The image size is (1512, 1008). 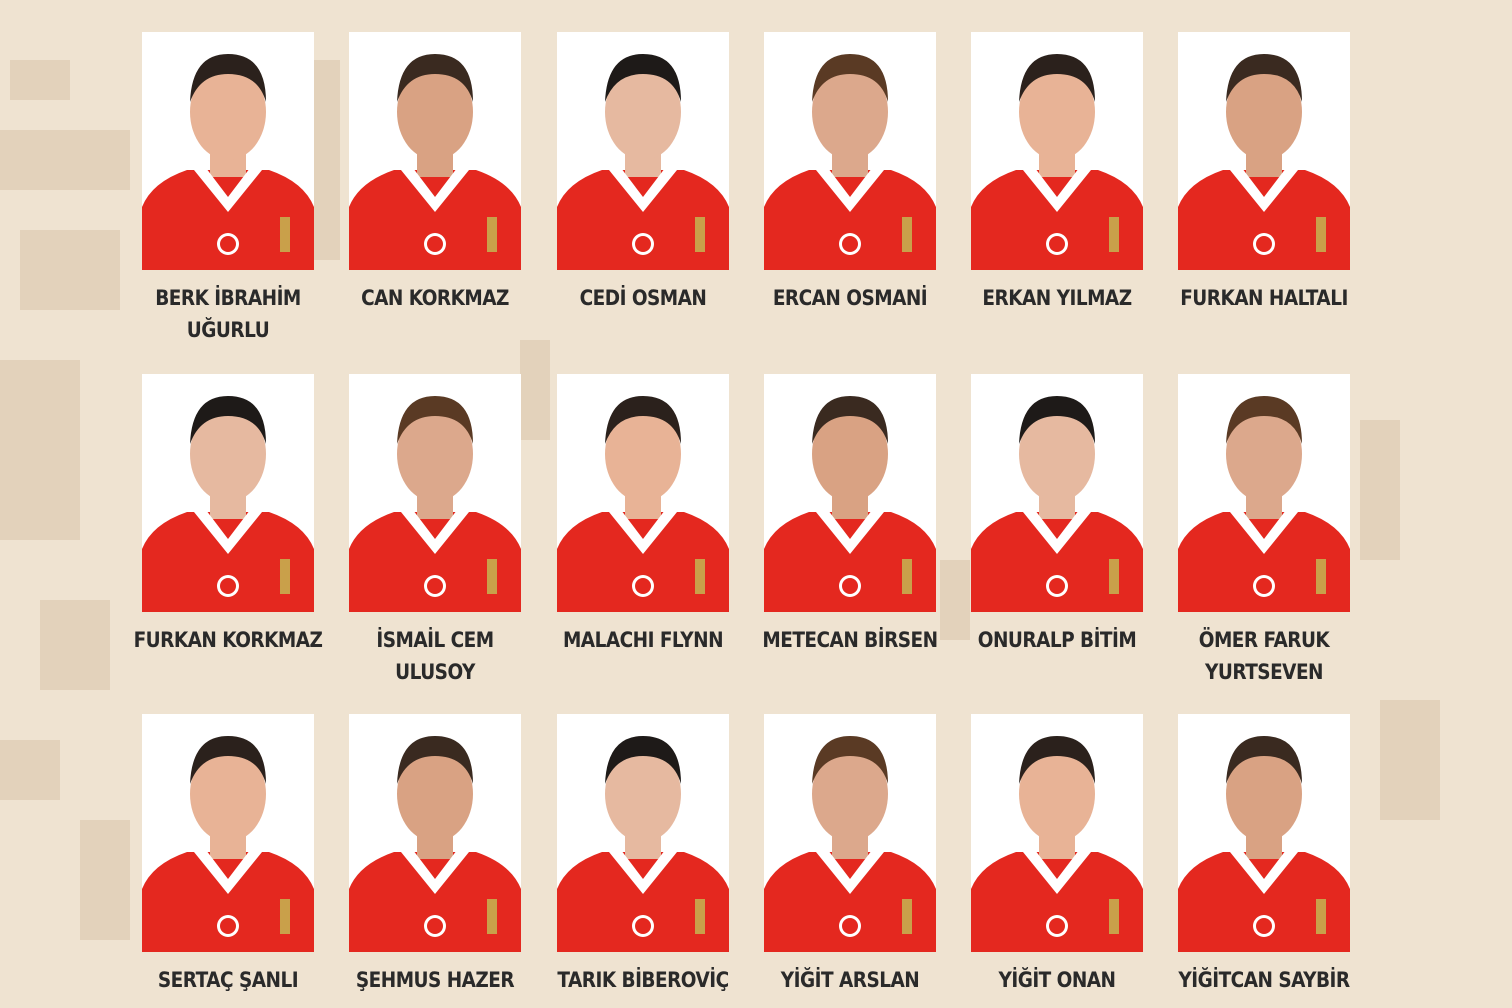 What do you see at coordinates (1057, 980) in the screenshot?
I see `player-name: YİĞİT ONAN` at bounding box center [1057, 980].